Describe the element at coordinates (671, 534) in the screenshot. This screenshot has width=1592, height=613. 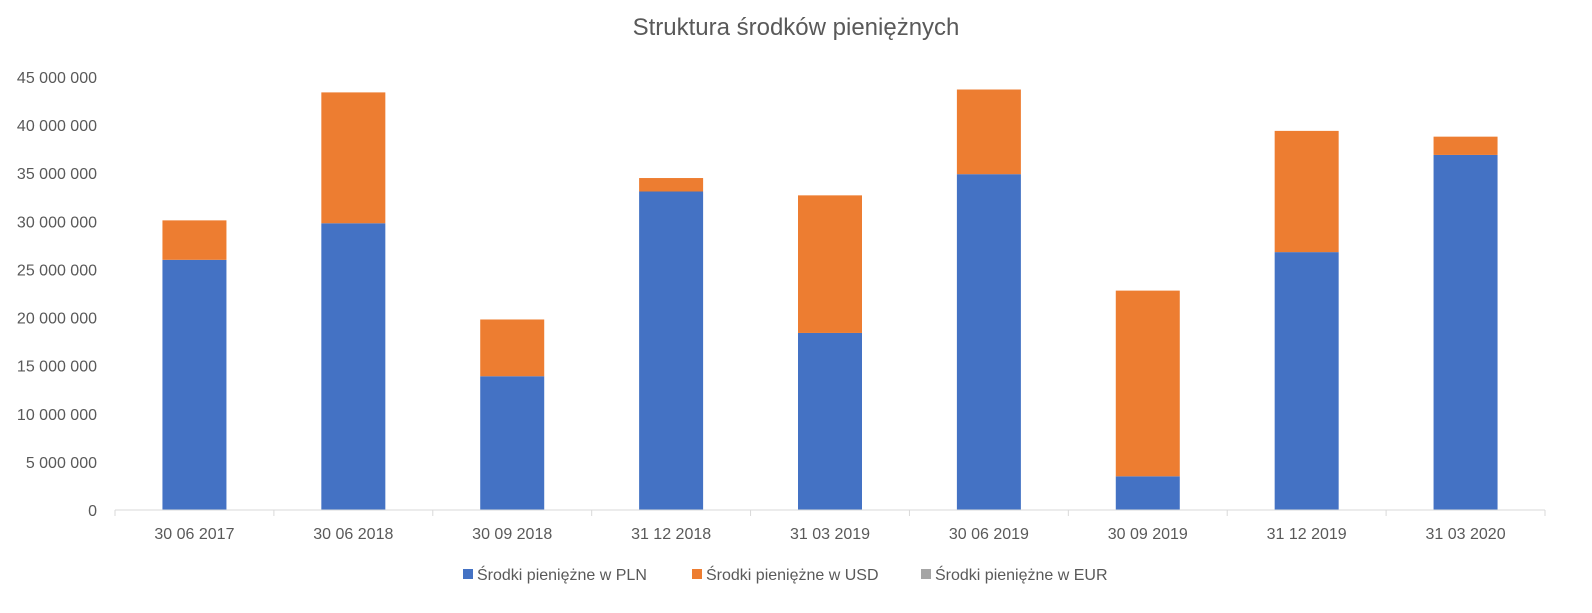
I see `x-tick-label: 31 12 2018` at that location.